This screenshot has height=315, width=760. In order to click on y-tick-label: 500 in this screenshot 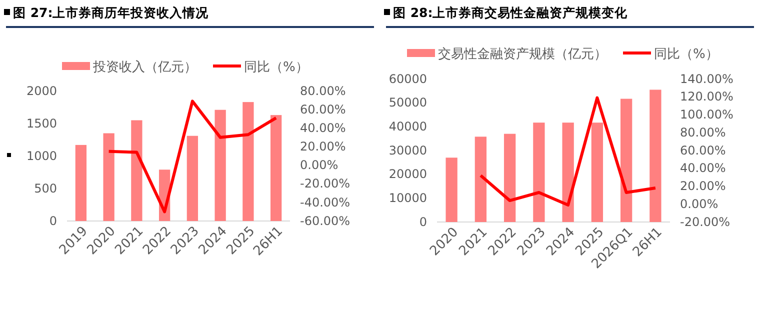, I will do `click(45, 188)`.